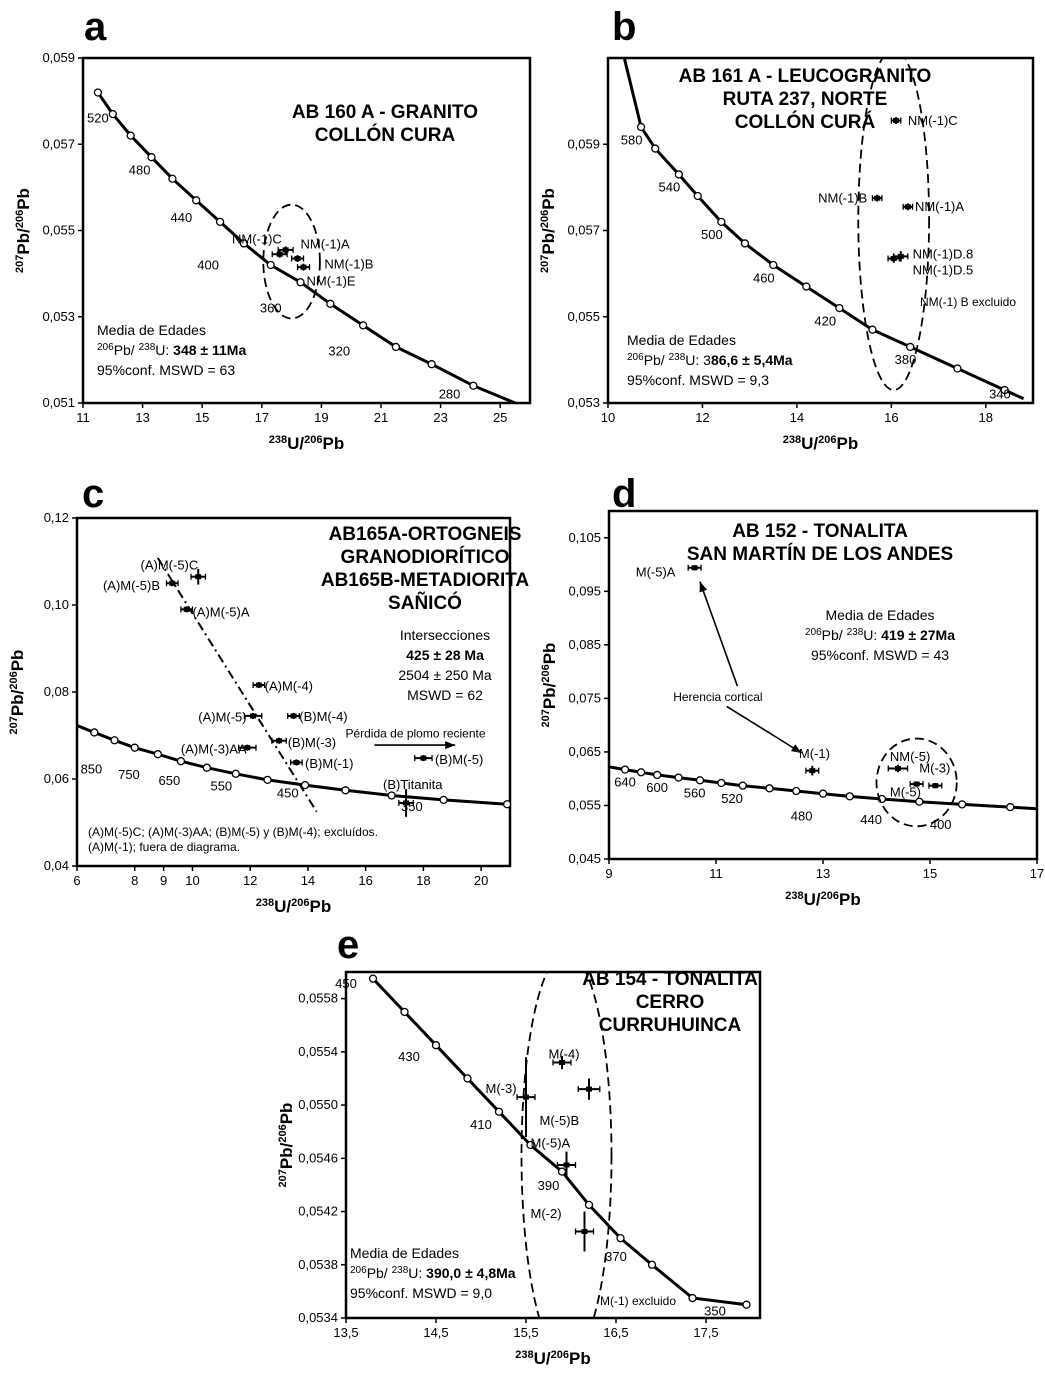 This screenshot has width=1045, height=1384. I want to click on x-tick-label: 13,5, so click(345, 1332).